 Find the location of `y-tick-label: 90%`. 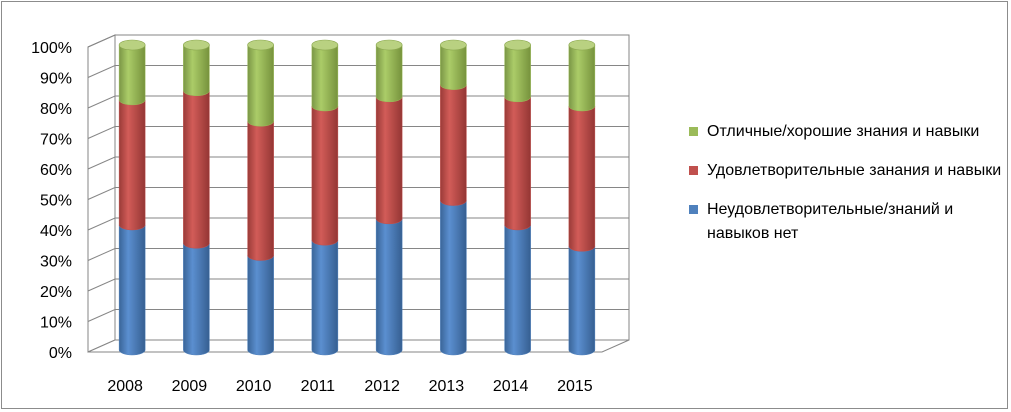

y-tick-label: 90% is located at coordinates (56, 79).